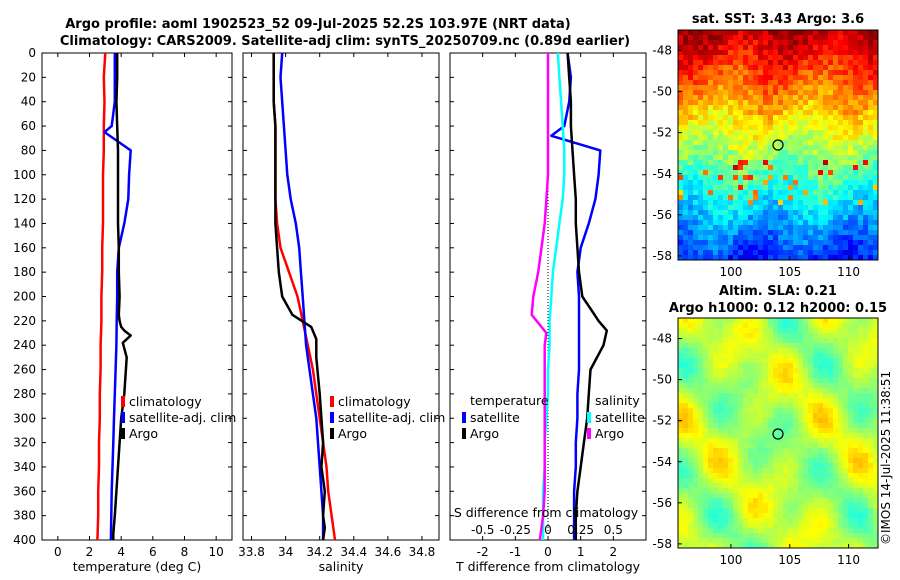 Image resolution: width=900 pixels, height=580 pixels. What do you see at coordinates (388, 552) in the screenshot?
I see `x-tick-label: 34.6` at bounding box center [388, 552].